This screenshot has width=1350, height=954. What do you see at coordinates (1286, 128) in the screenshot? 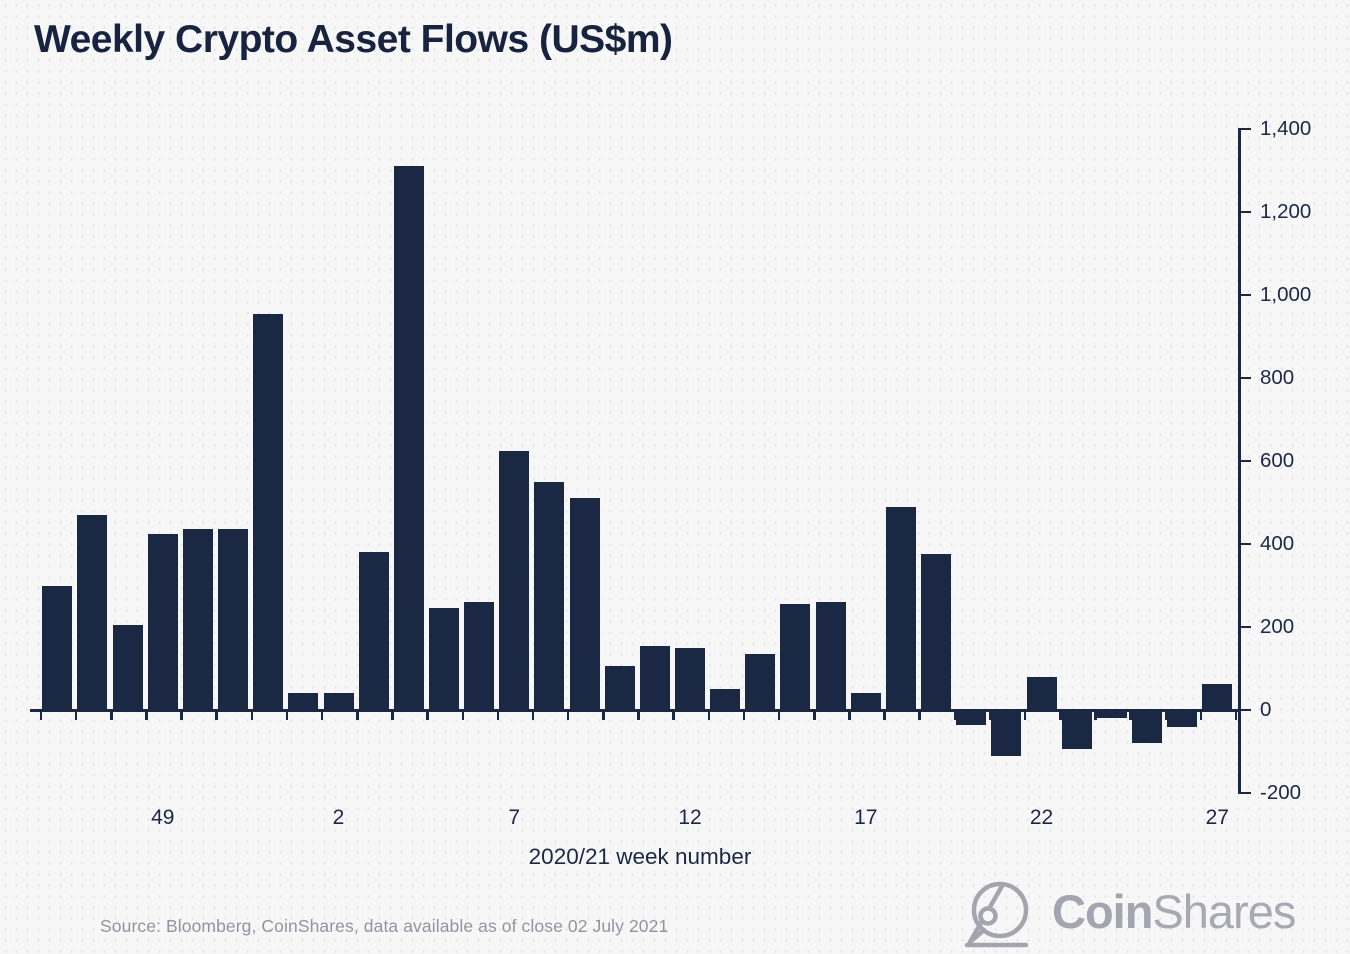
I see `y-tick-label: 1,400` at bounding box center [1286, 128].